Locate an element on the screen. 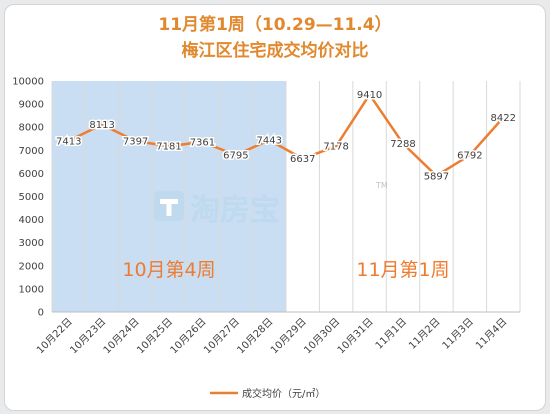 This screenshot has height=414, width=550. legend: 成交均价（元/㎡） is located at coordinates (267, 393).